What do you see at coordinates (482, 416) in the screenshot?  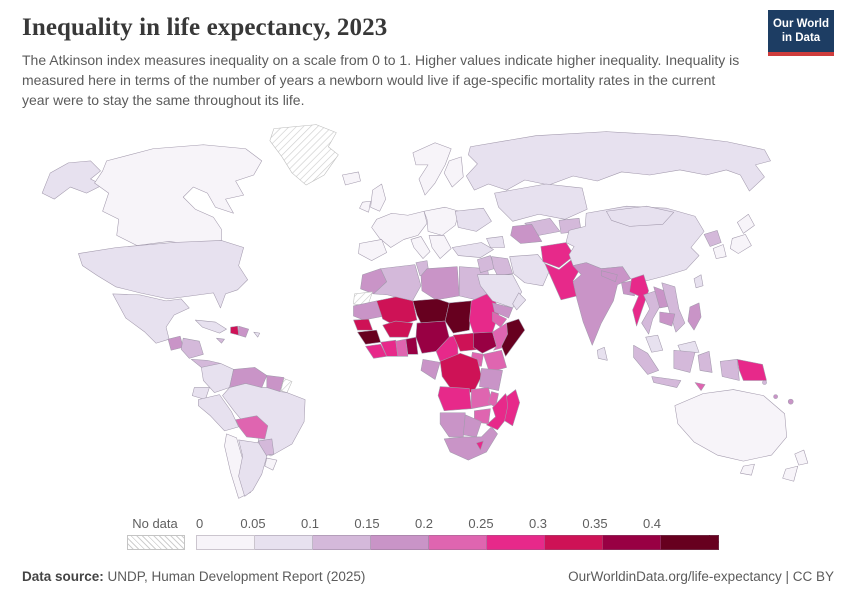 I see `country-zimbabwe` at bounding box center [482, 416].